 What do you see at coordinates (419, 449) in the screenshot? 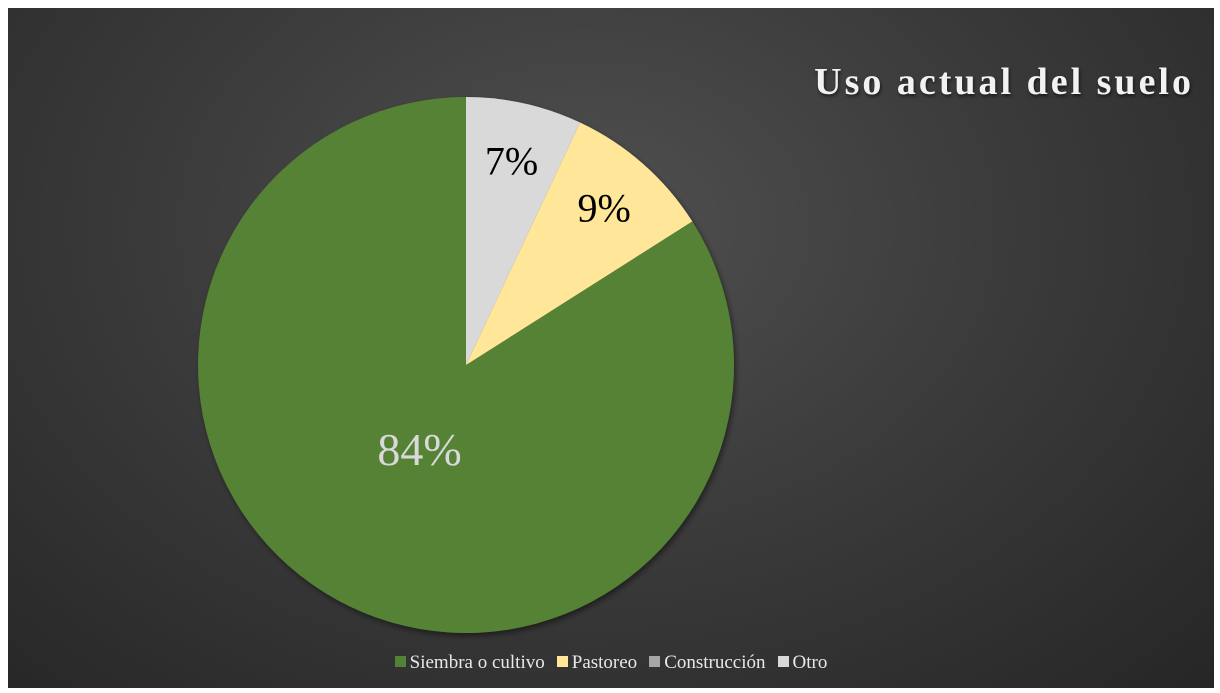
I see `data-label-siembra-o-cultivo: 84%` at bounding box center [419, 449].